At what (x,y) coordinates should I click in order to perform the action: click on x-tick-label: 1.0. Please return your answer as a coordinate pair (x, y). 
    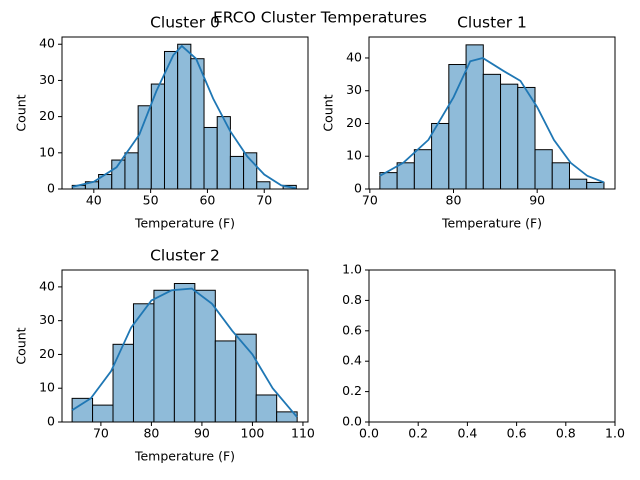
    Looking at the image, I should click on (615, 433).